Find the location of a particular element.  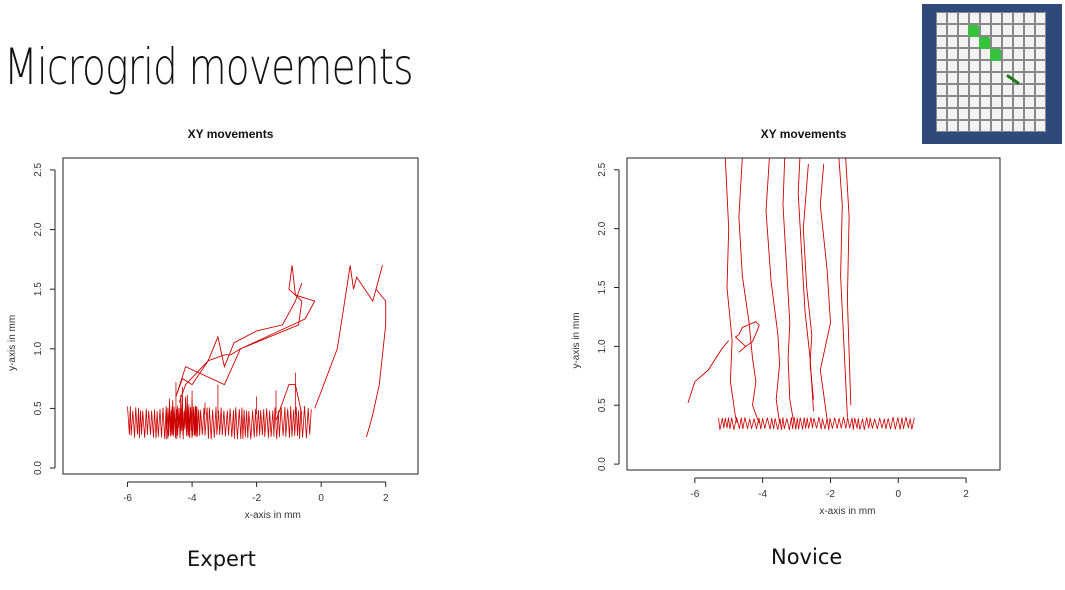

novice-caption: Novice is located at coordinates (807, 557).